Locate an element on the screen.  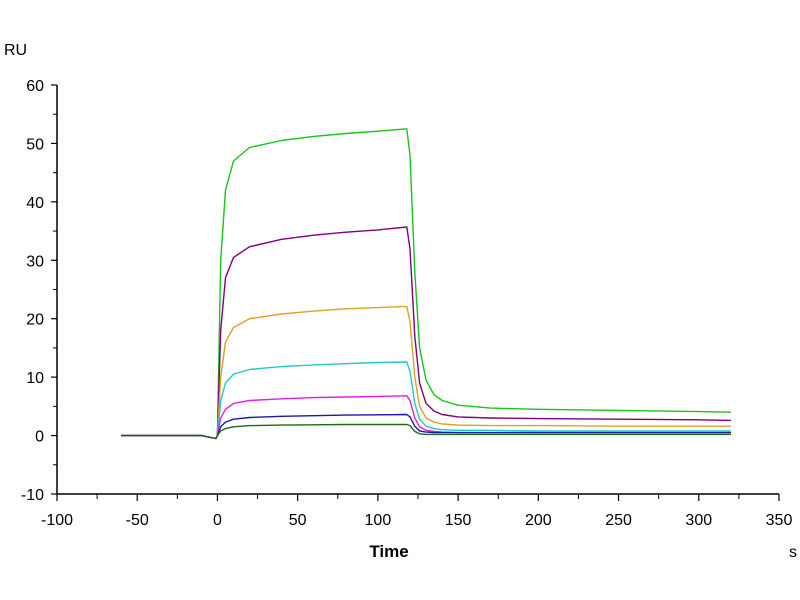
y-ticks: -10 0 10 20 30 40 50 60 is located at coordinates (39, 291).